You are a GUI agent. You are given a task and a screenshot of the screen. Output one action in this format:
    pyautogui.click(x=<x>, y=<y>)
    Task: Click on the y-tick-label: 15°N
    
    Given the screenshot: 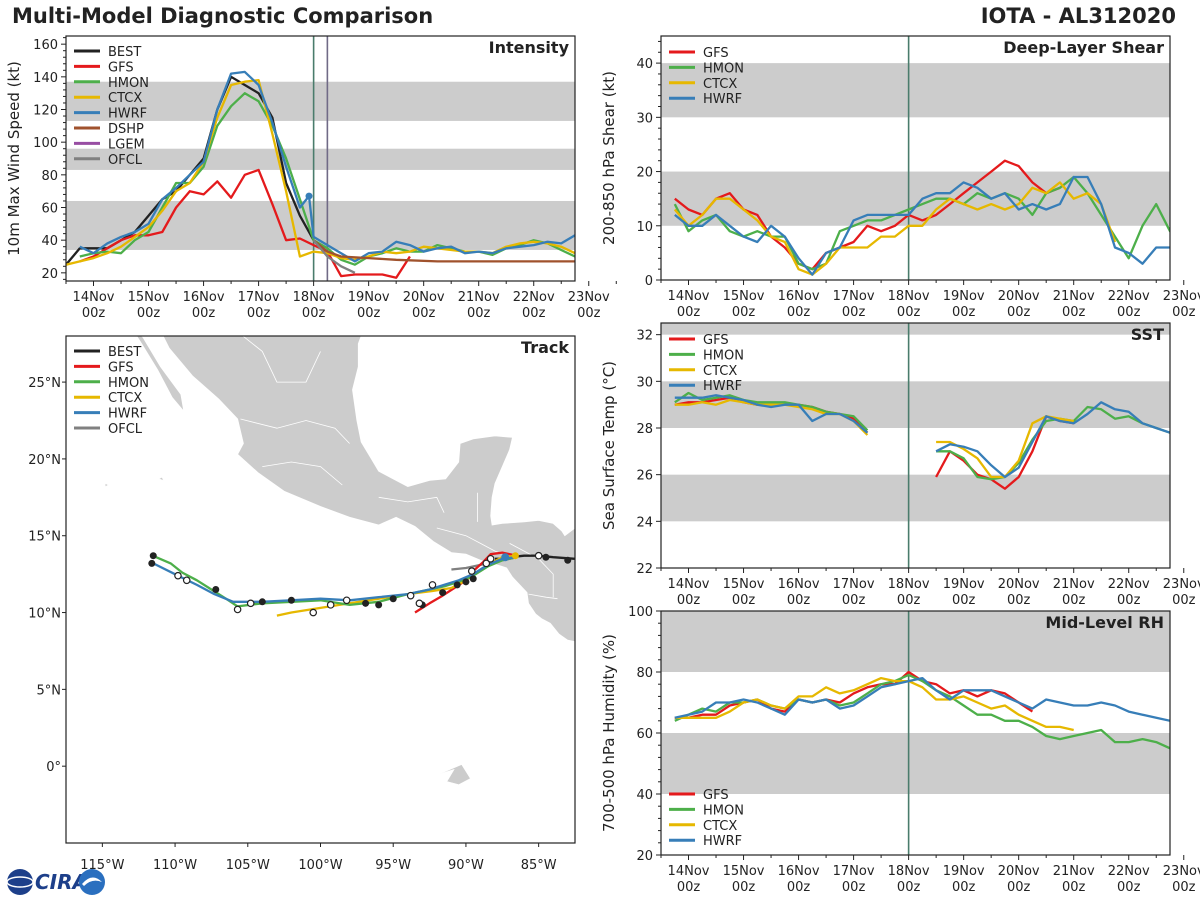 What is the action you would take?
    pyautogui.click(x=44, y=537)
    